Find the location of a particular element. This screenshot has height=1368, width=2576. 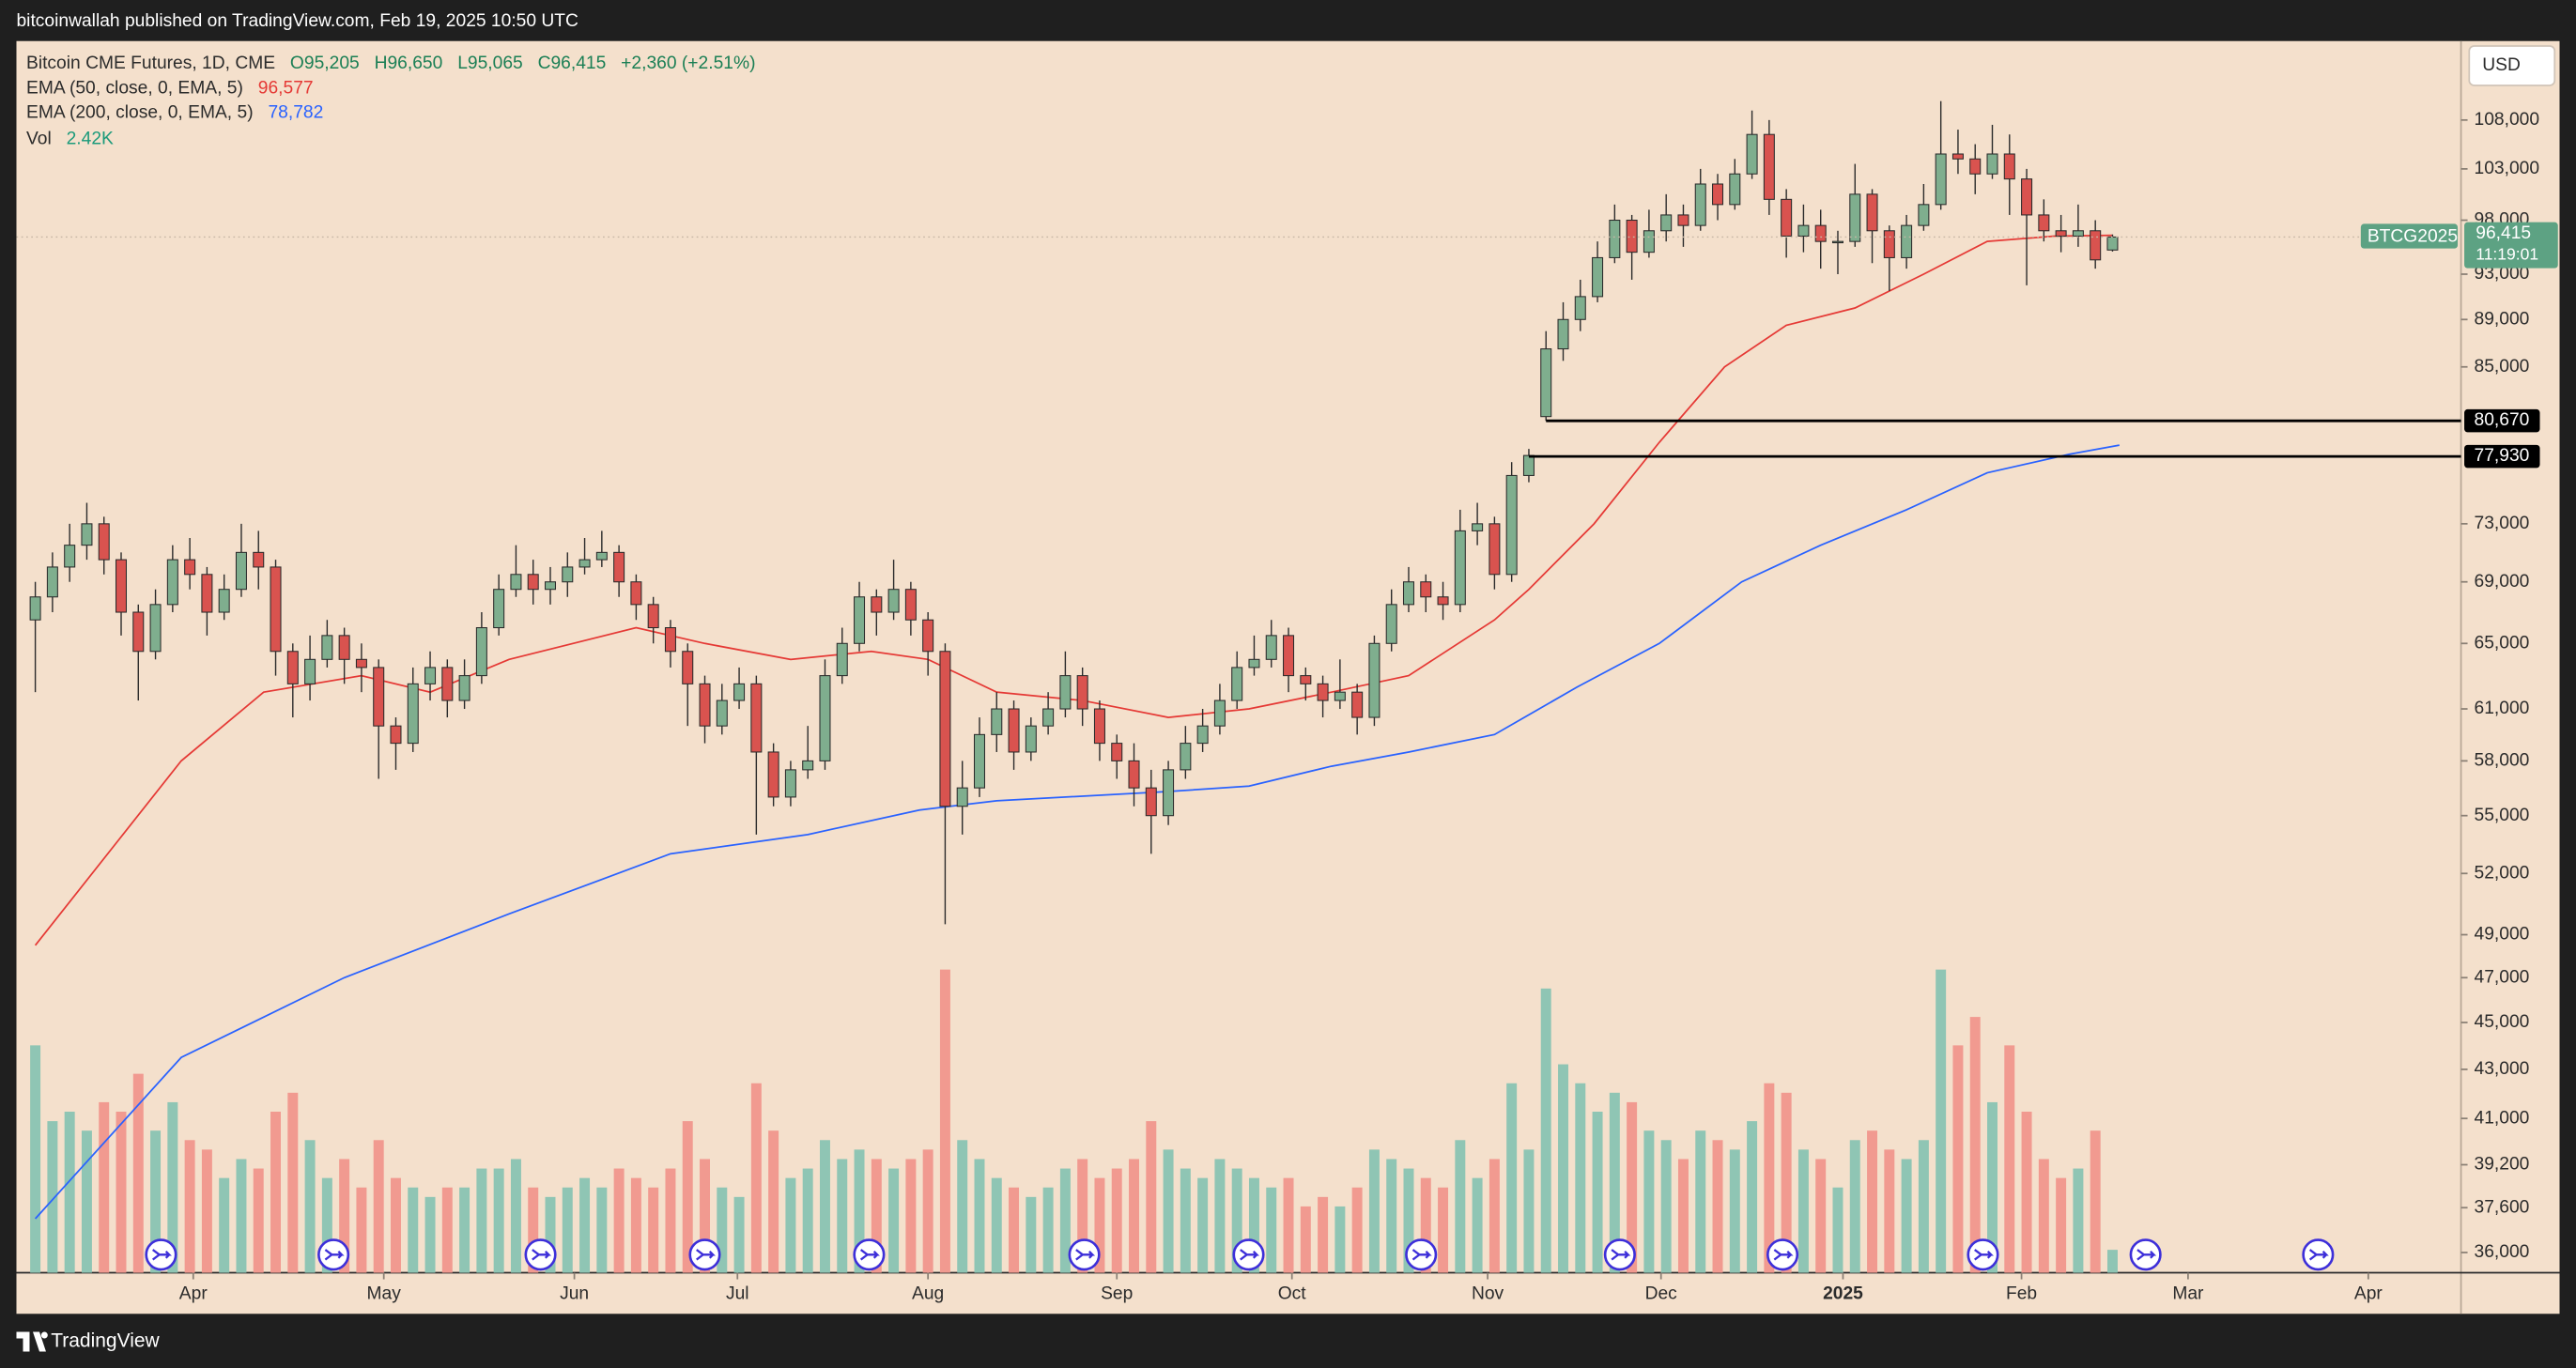

y-tick-label: 43,000 is located at coordinates (2502, 1069).